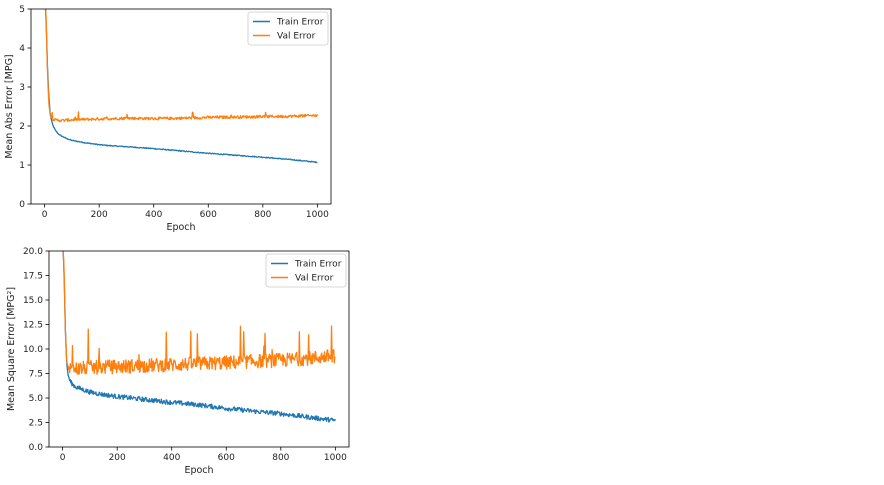 This screenshot has width=884, height=485. What do you see at coordinates (11, 349) in the screenshot?
I see `y-axis-label: Mean Square Error [MPG²]` at bounding box center [11, 349].